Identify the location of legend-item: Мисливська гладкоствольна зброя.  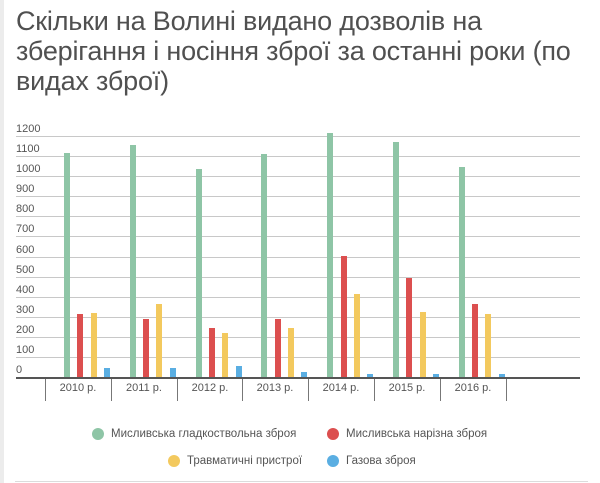
(194, 434).